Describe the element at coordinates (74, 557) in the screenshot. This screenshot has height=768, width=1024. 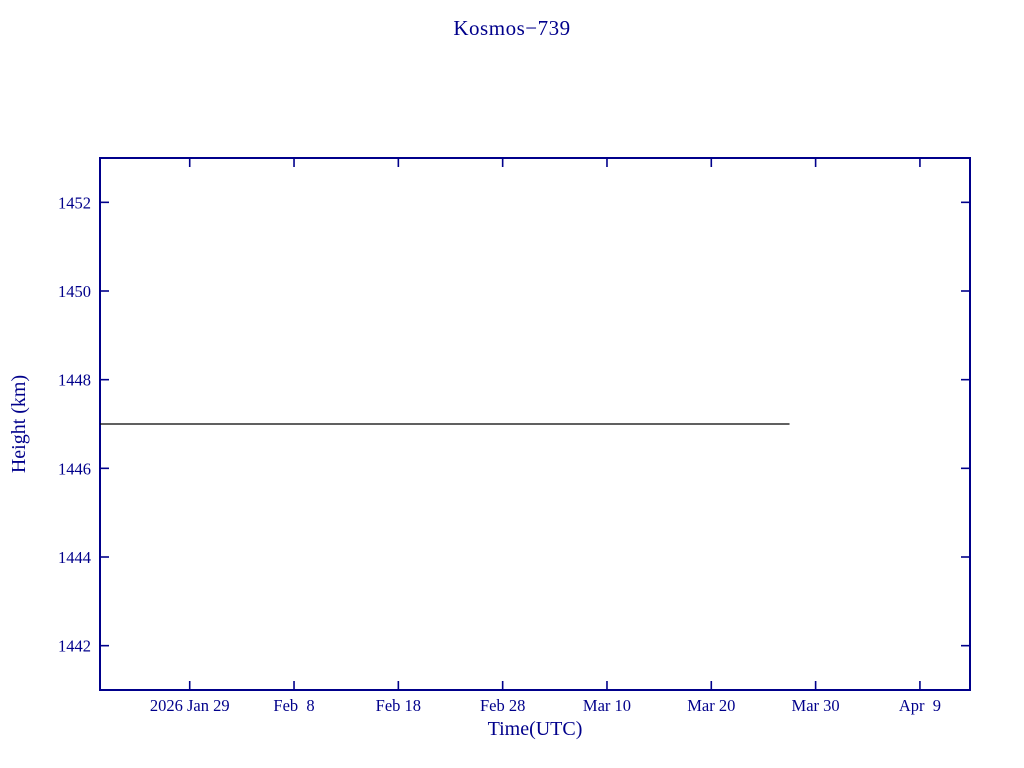
I see `y-tick-label: 1444` at that location.